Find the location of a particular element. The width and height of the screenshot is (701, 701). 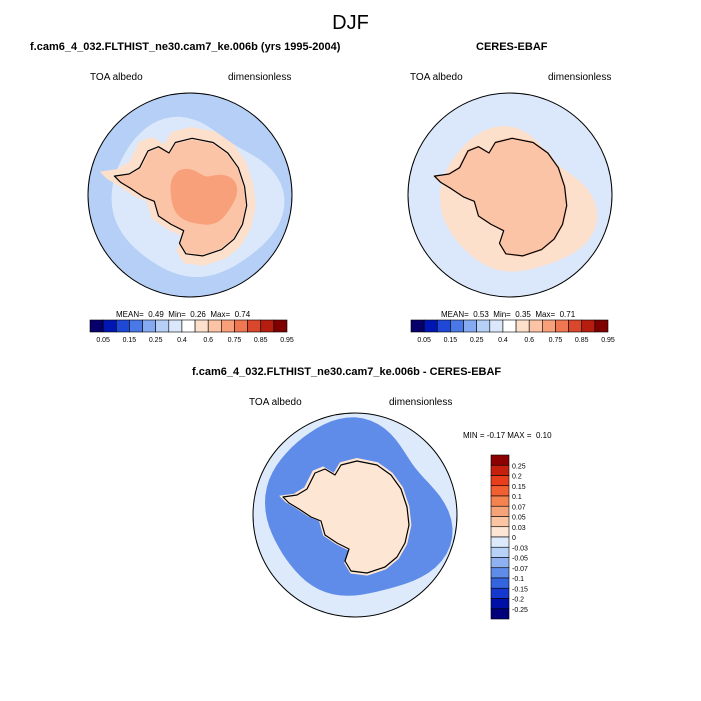

colorbar-3-tick-label: 0.1 is located at coordinates (517, 497).